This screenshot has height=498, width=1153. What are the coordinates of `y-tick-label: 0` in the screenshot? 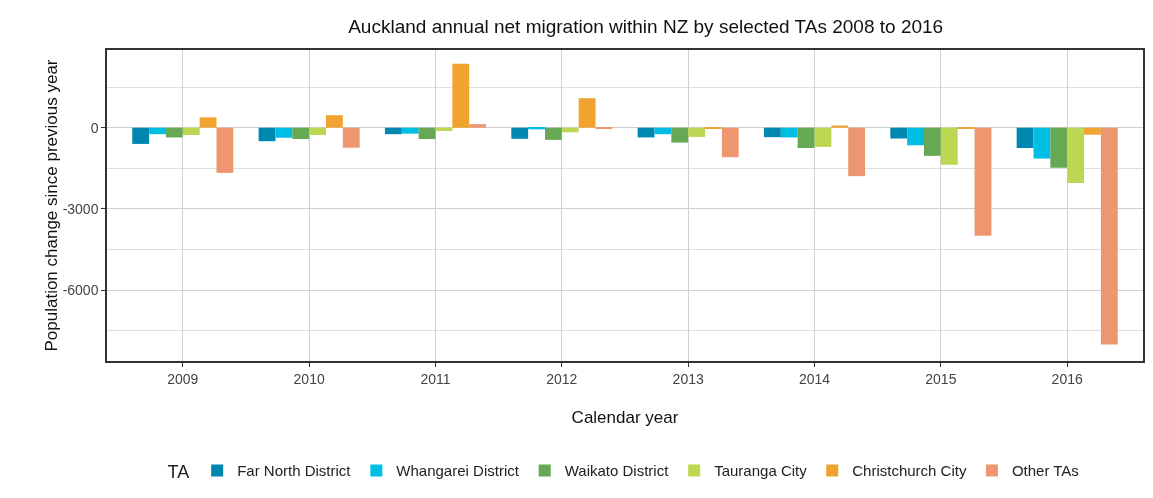 It's located at (94, 127).